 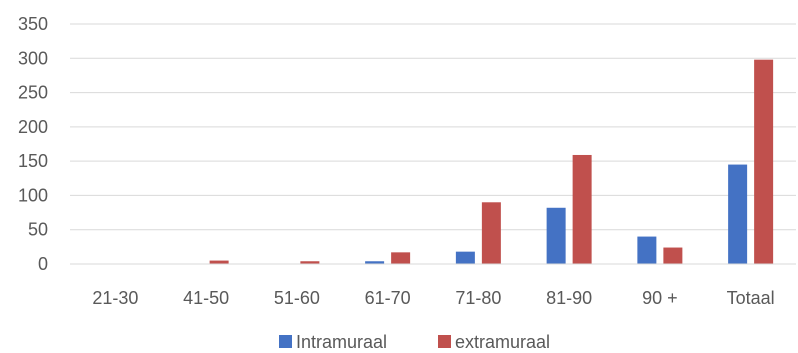 I want to click on y-tick-label: 200, so click(x=33, y=127).